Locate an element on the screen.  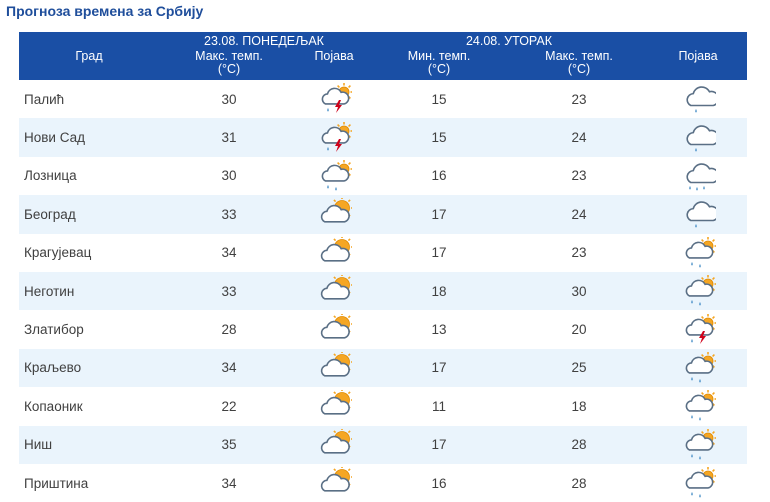
city-name: Ниш is located at coordinates (89, 444).